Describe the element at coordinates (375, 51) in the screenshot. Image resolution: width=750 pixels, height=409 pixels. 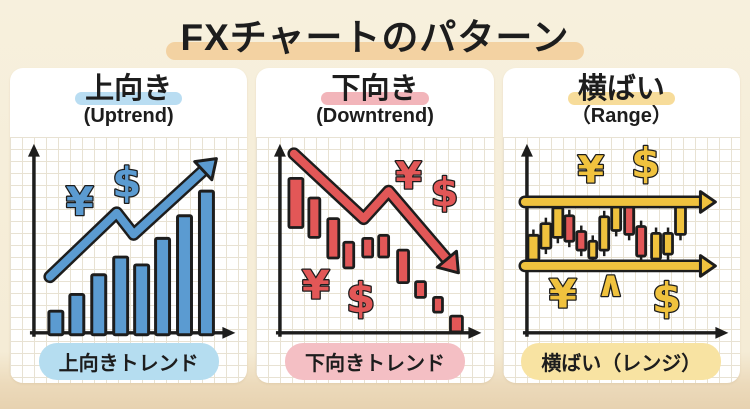
I see `title-highlight-bar` at that location.